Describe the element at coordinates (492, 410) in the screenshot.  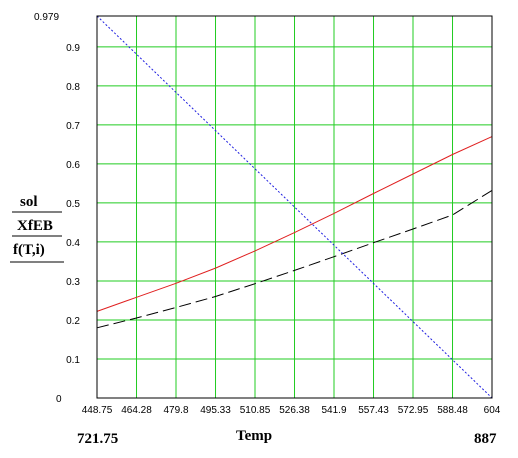
I see `x-tick-label: 604` at that location.